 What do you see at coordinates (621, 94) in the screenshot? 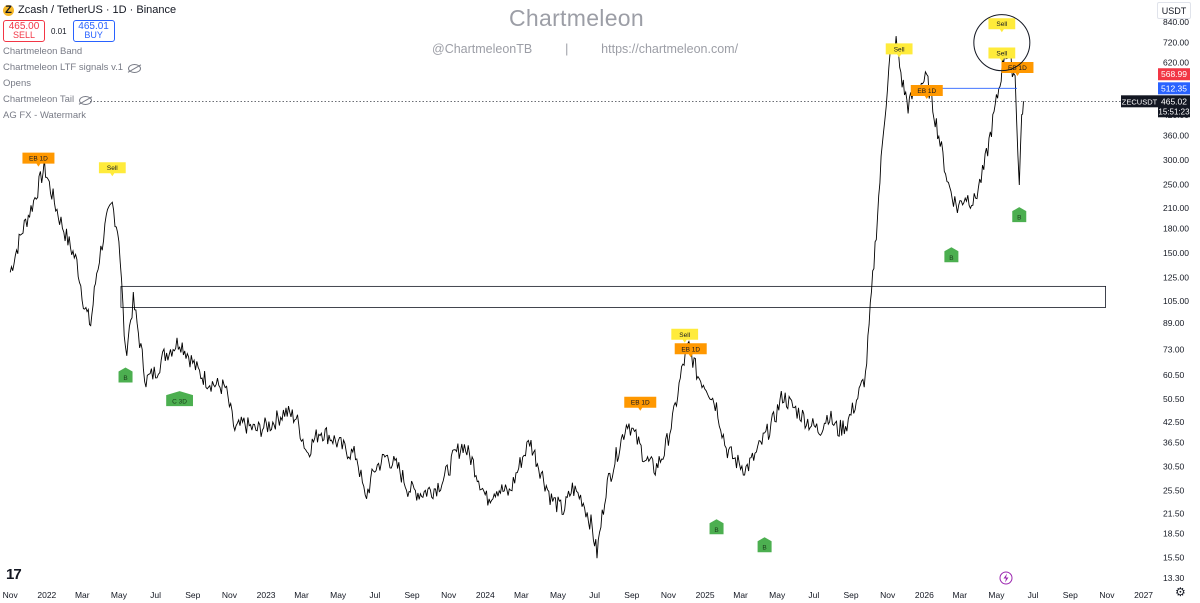
I see `level-lines` at bounding box center [621, 94].